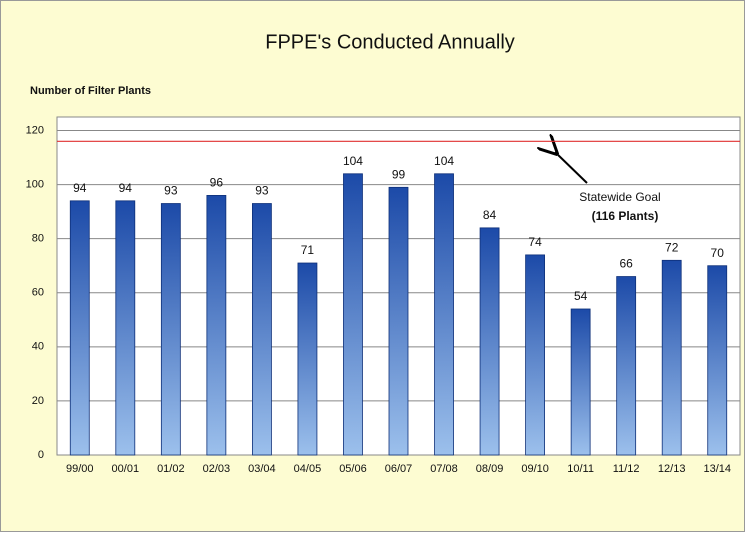 The image size is (746, 533). What do you see at coordinates (262, 469) in the screenshot?
I see `x-tick-label: 03/04` at bounding box center [262, 469].